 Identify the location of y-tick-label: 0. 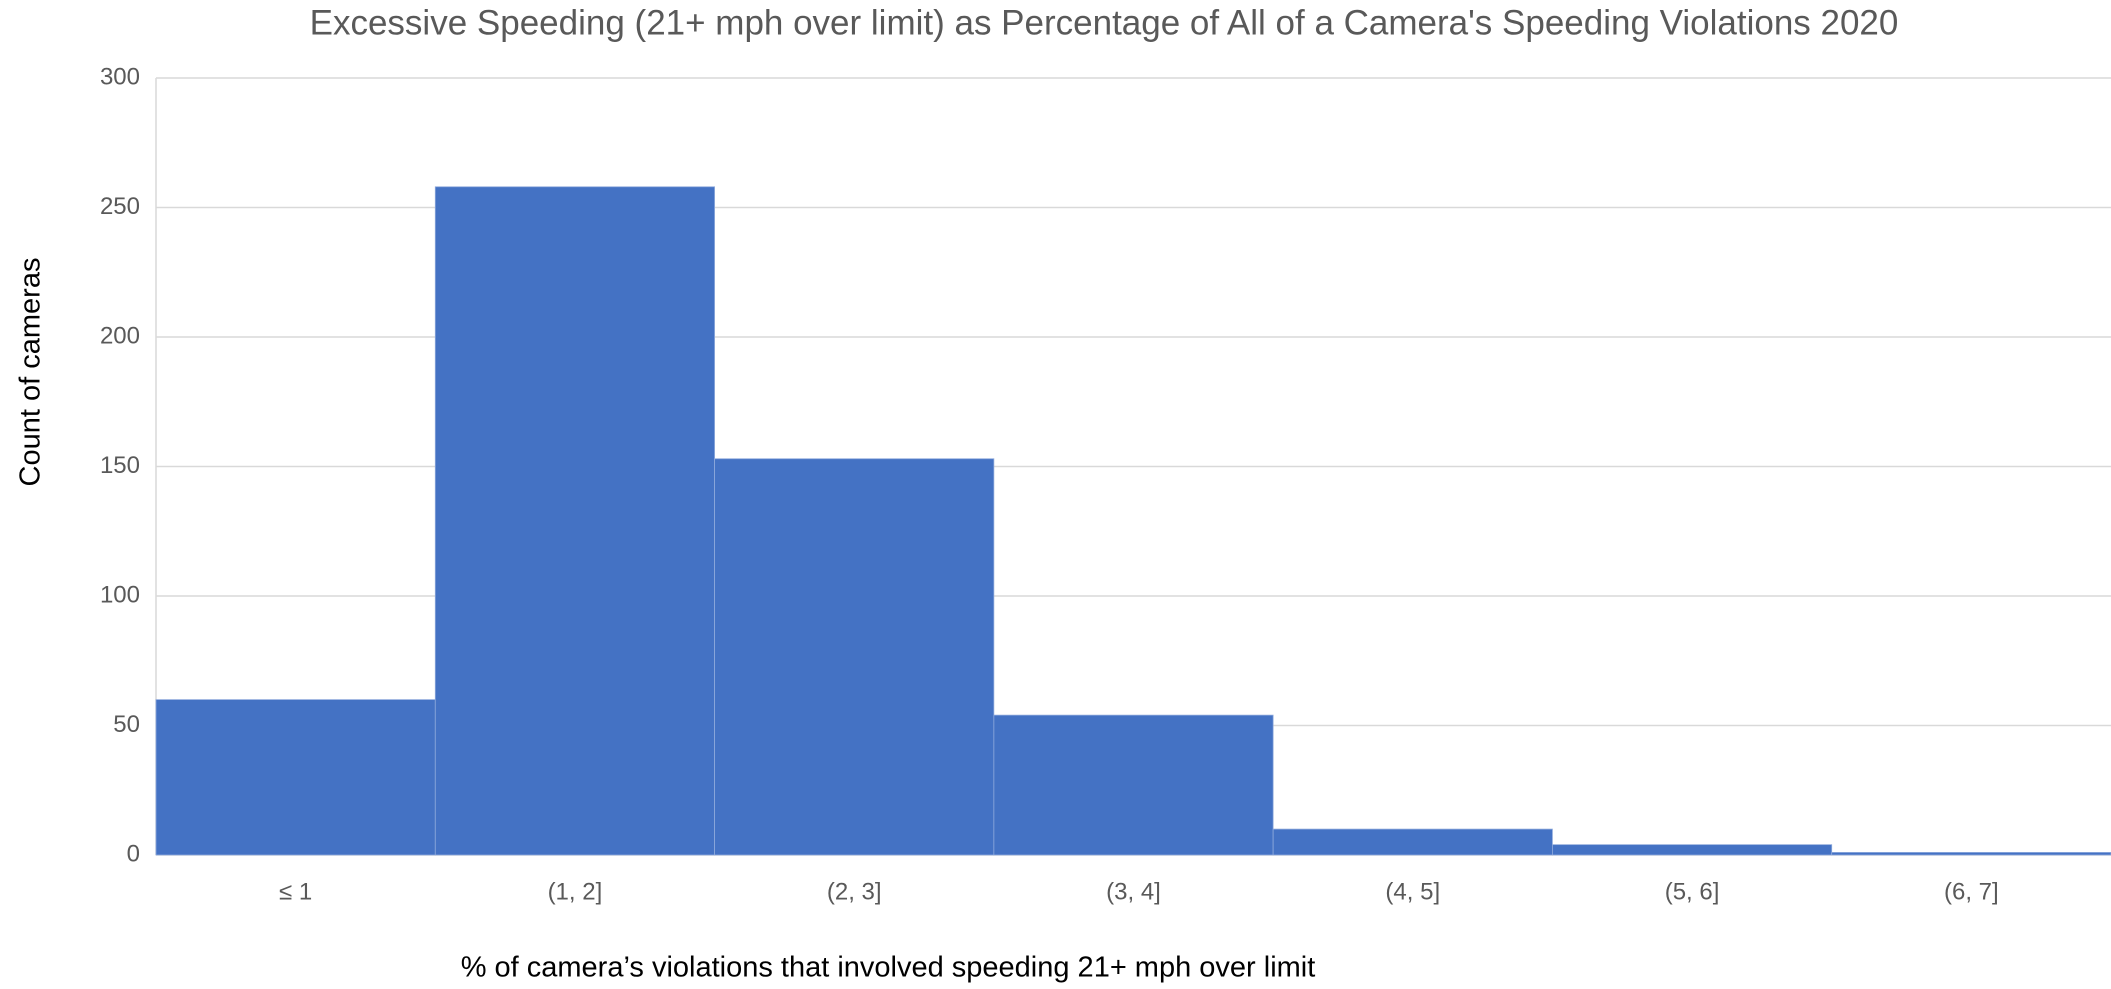
(133, 853).